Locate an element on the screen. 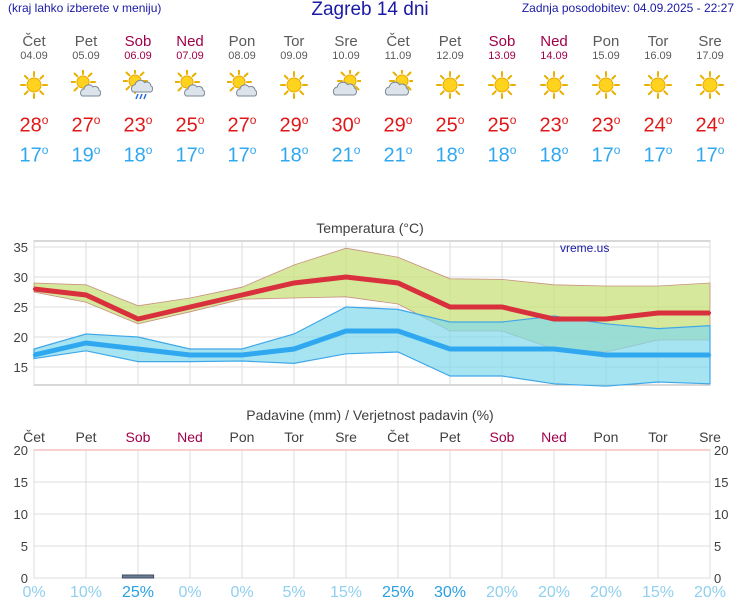 The width and height of the screenshot is (740, 600). precip-tick-label-left: 0 is located at coordinates (24, 578).